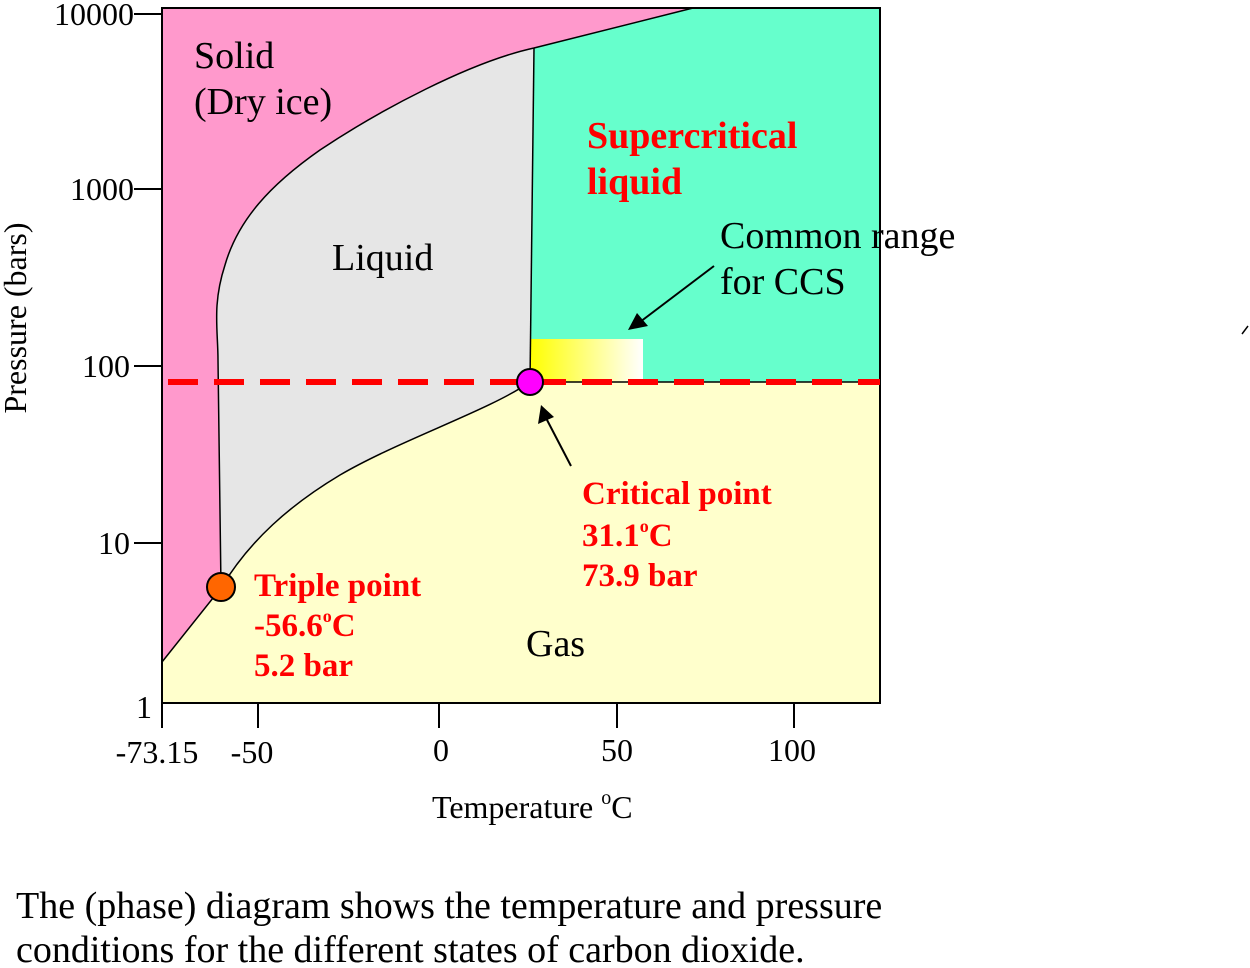 The height and width of the screenshot is (968, 1250). What do you see at coordinates (692, 159) in the screenshot?
I see `supercritical-label: Supercritical liquid` at bounding box center [692, 159].